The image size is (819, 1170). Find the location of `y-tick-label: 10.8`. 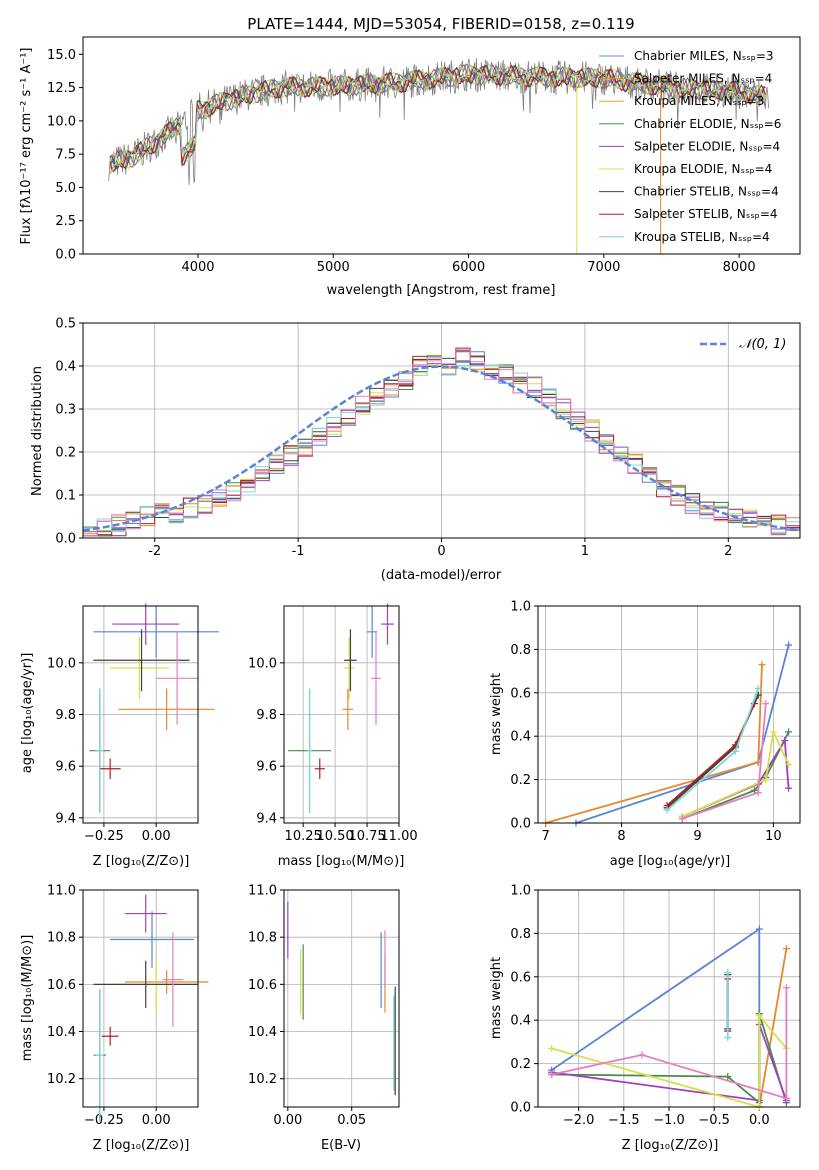

y-tick-label: 10.8 is located at coordinates (262, 938).